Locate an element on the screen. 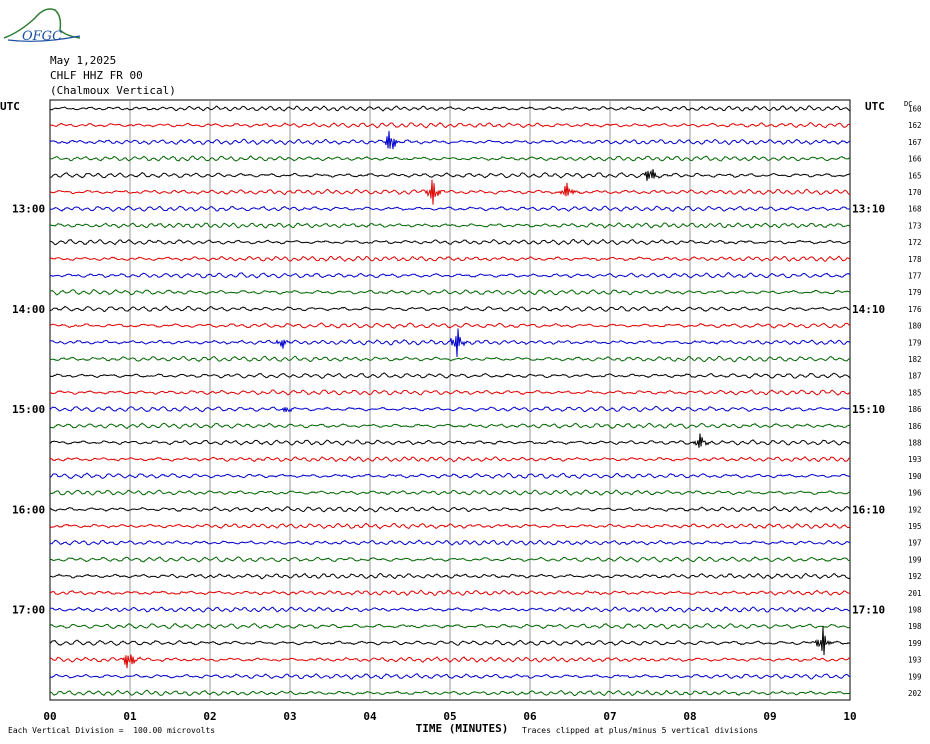 This screenshot has width=930, height=744. left-time-label: 17:00 is located at coordinates (28, 610).